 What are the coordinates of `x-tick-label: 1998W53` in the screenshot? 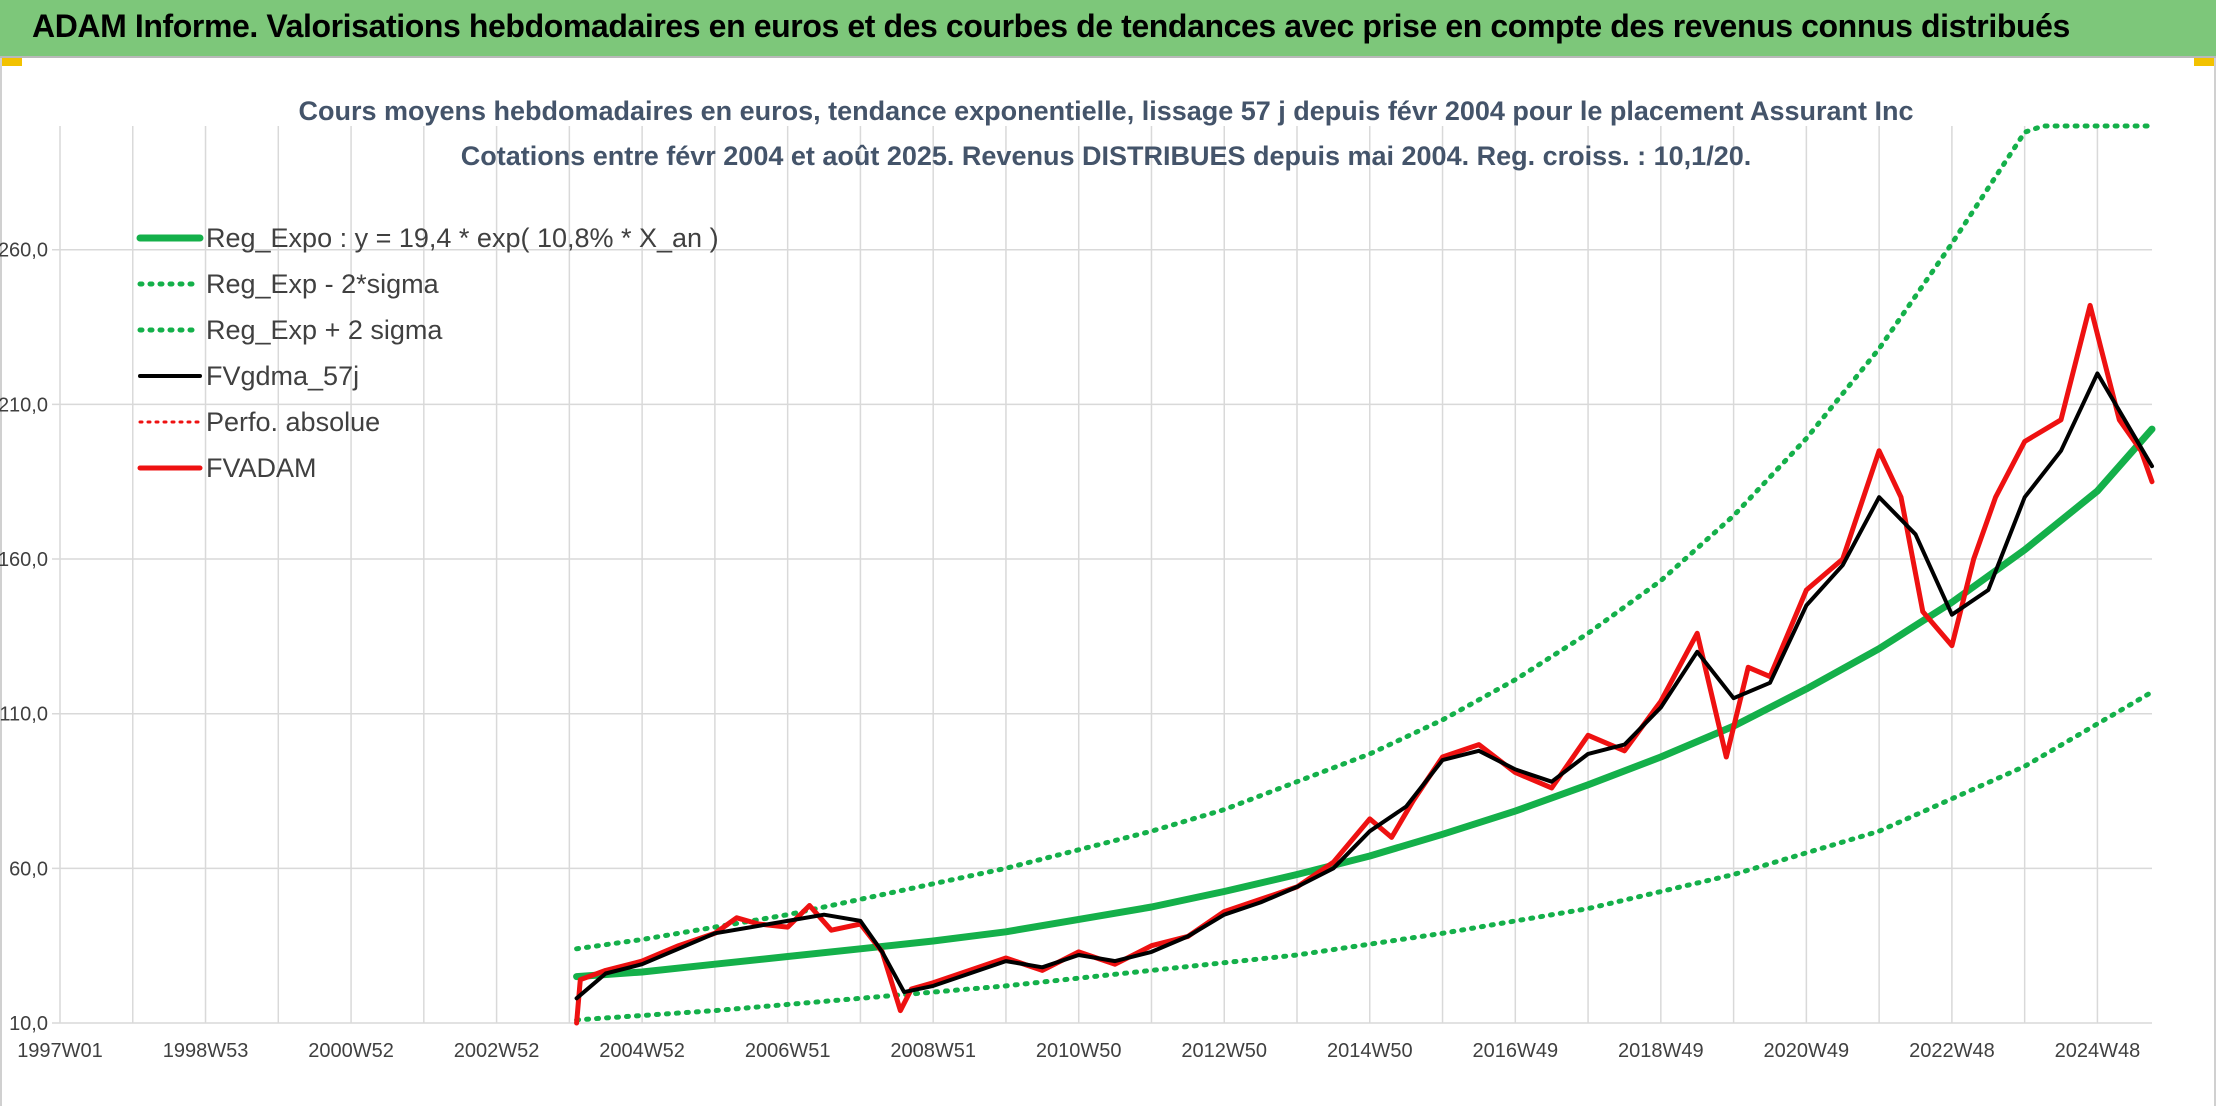 It's located at (206, 1051).